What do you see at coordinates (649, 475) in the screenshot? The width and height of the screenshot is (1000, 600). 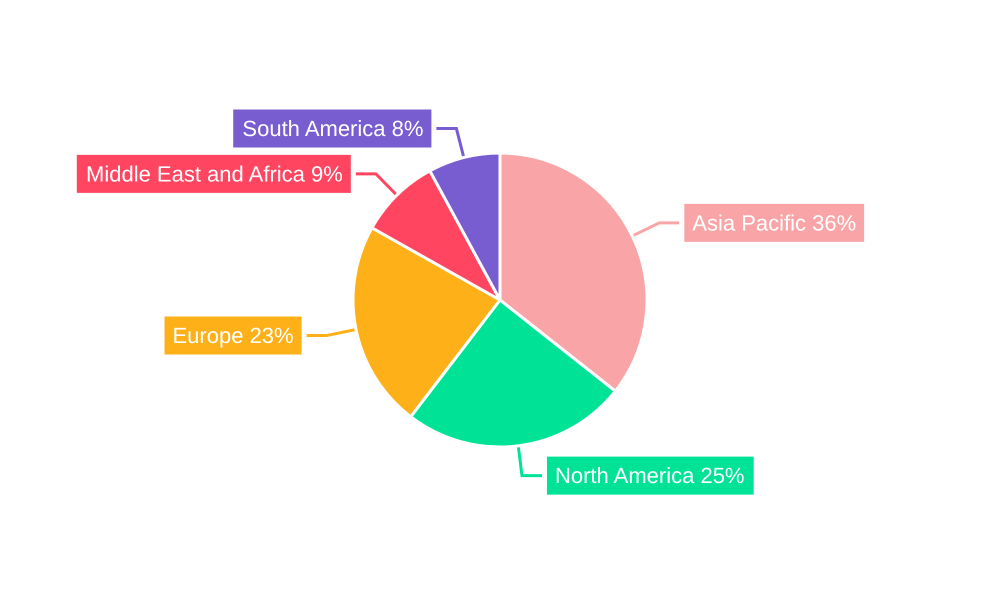 I see `slice-label: North America 25%` at bounding box center [649, 475].